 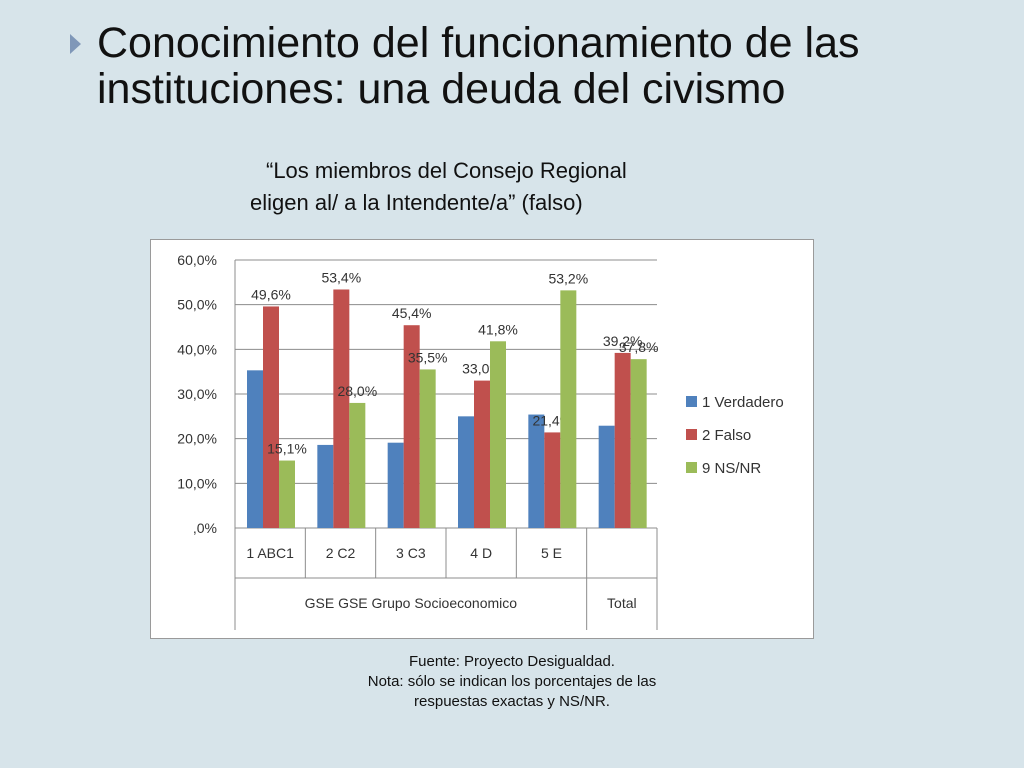 I want to click on legend-label: 9 NS/NR, so click(x=731, y=468).